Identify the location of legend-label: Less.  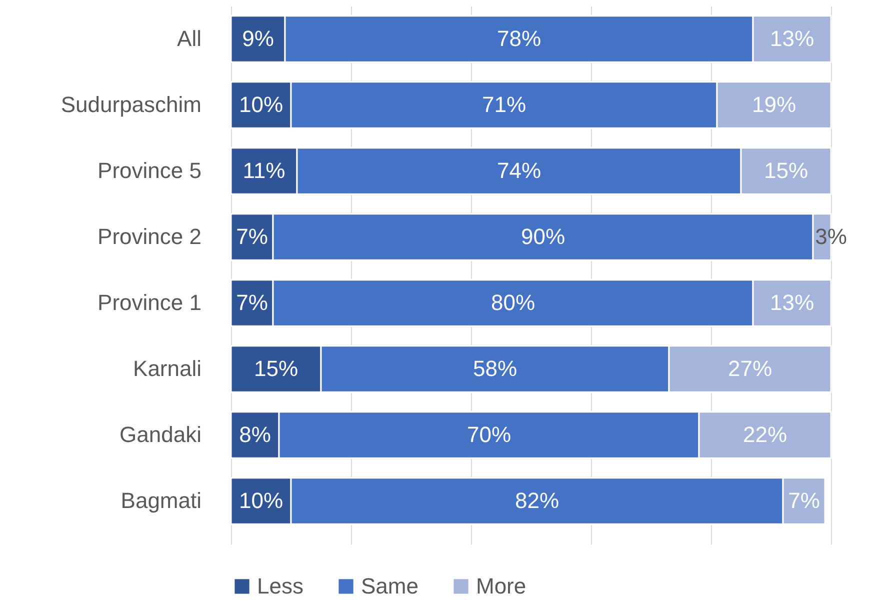
(280, 585).